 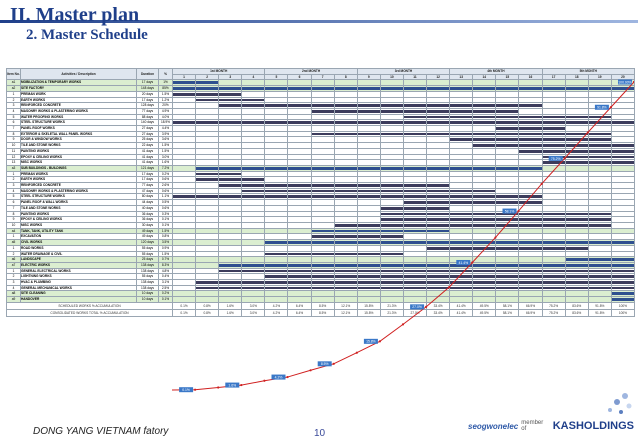 I want to click on curve-label: 4.2%, so click(x=279, y=377).